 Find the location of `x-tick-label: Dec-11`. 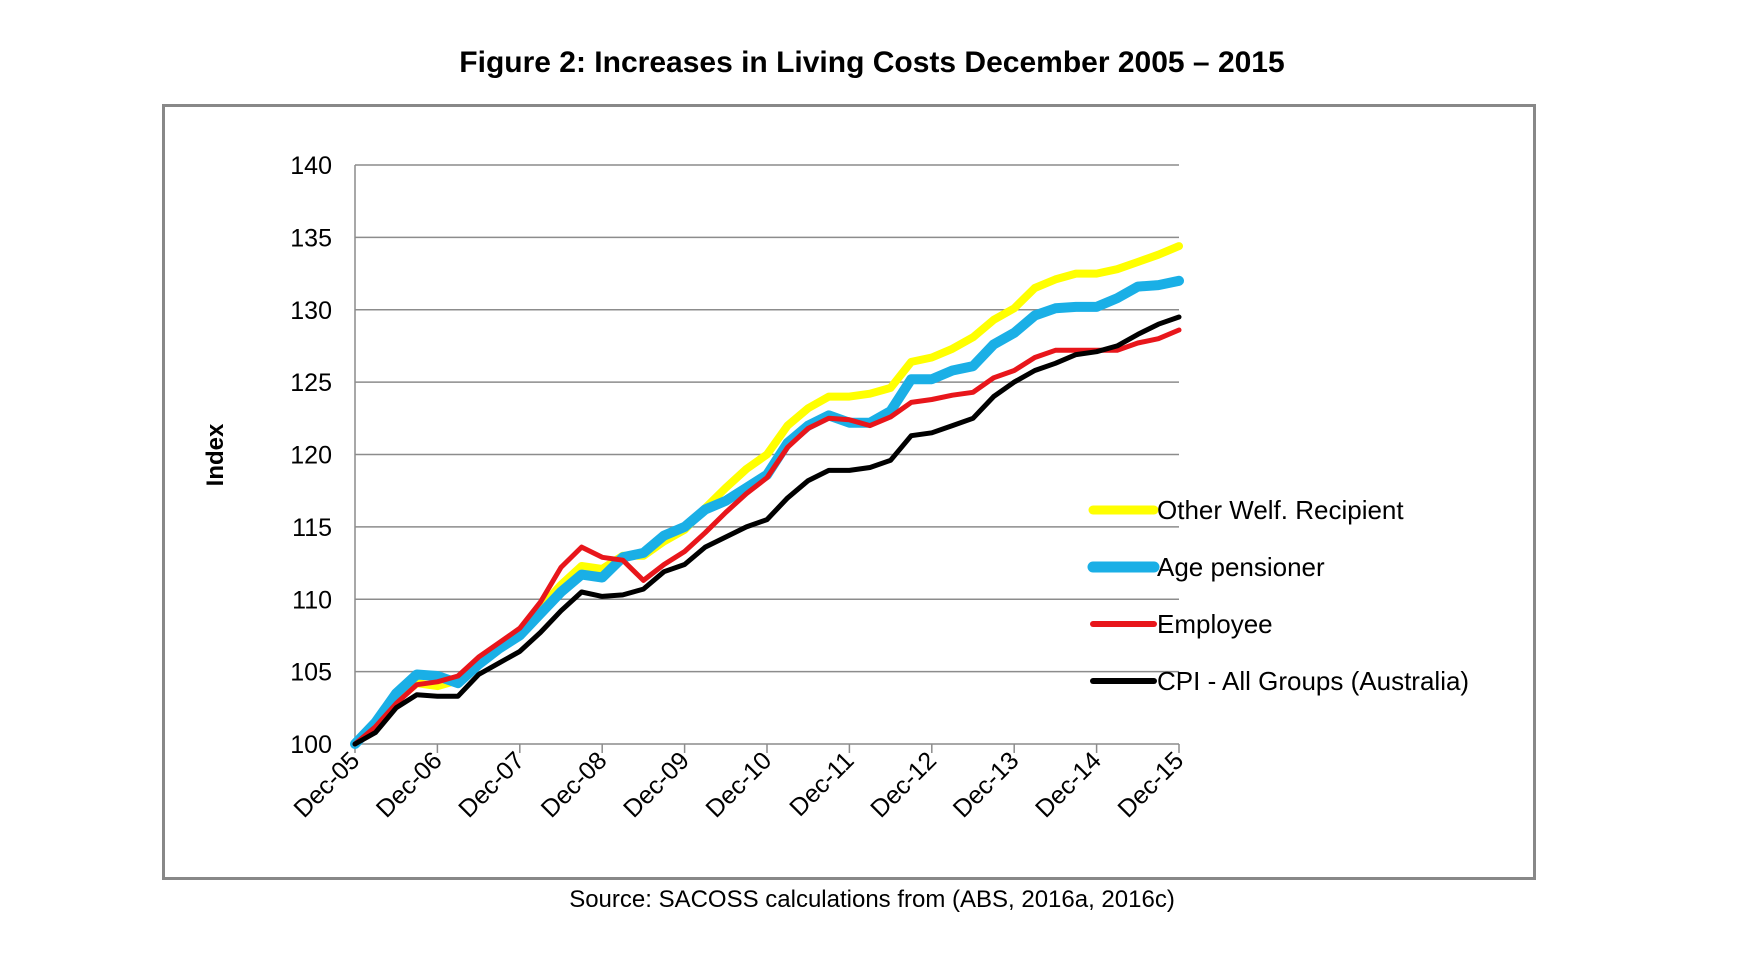

x-tick-label: Dec-11 is located at coordinates (821, 783).